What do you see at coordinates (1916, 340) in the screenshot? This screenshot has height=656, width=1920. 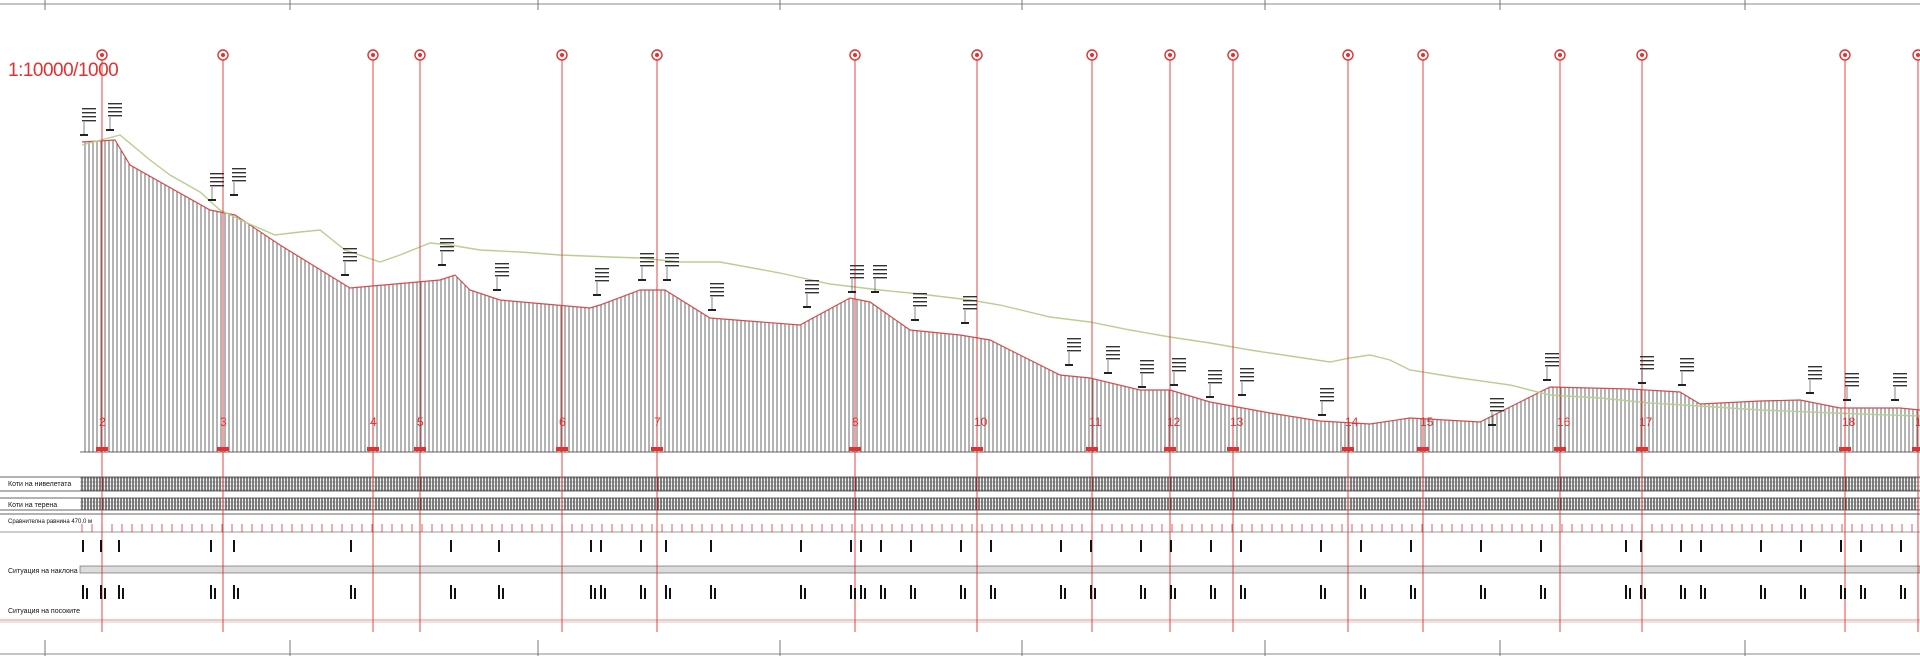 I see `station-marker-19: 19` at bounding box center [1916, 340].